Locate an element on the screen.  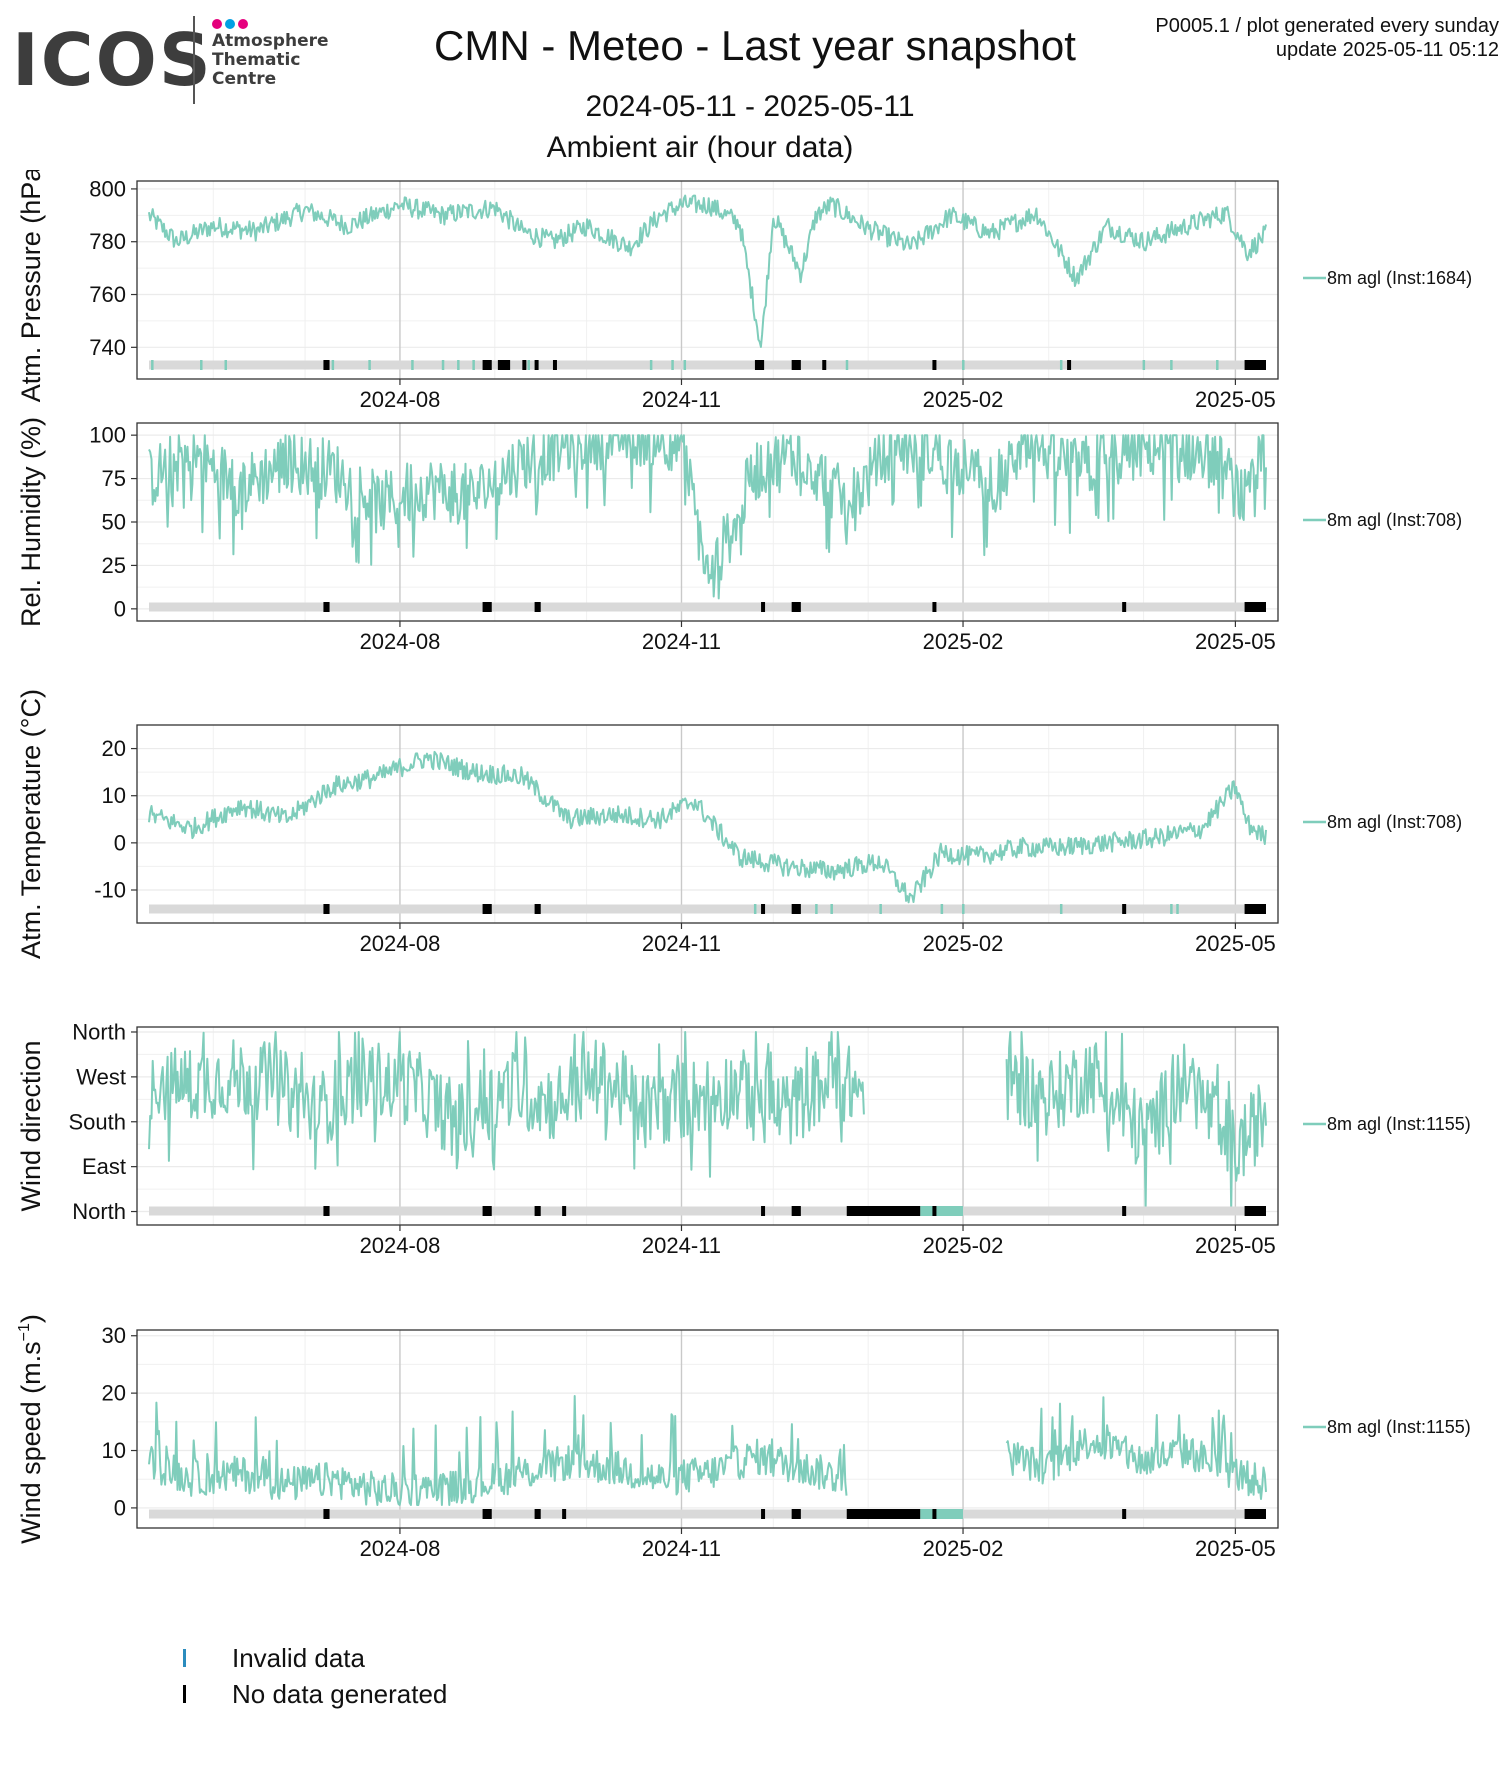
logo-dots is located at coordinates (230, 22).